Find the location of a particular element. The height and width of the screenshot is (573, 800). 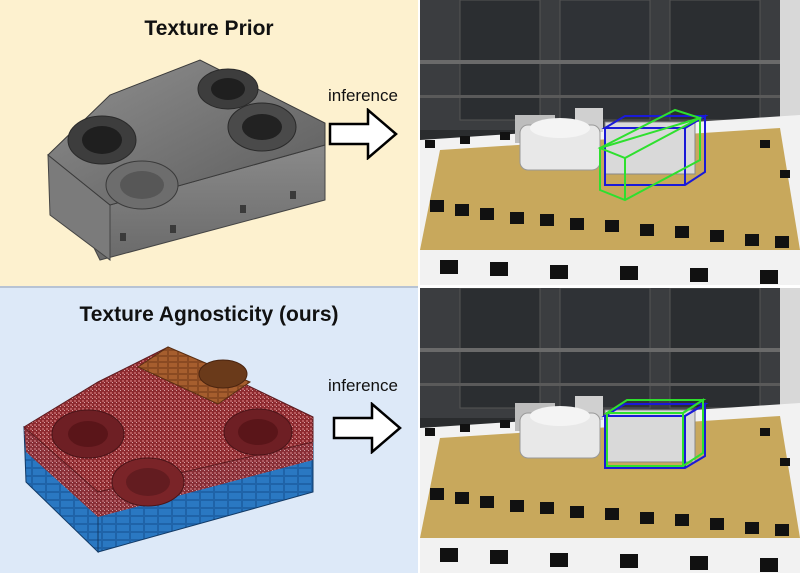

random-textured-object-model is located at coordinates (168, 450).